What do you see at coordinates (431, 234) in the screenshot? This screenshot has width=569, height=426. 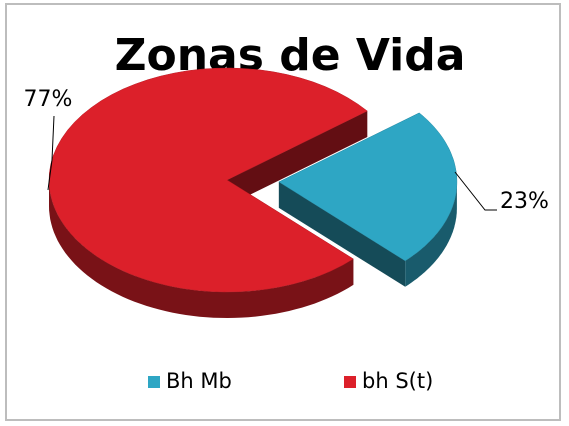 I see `slice-side` at bounding box center [431, 234].